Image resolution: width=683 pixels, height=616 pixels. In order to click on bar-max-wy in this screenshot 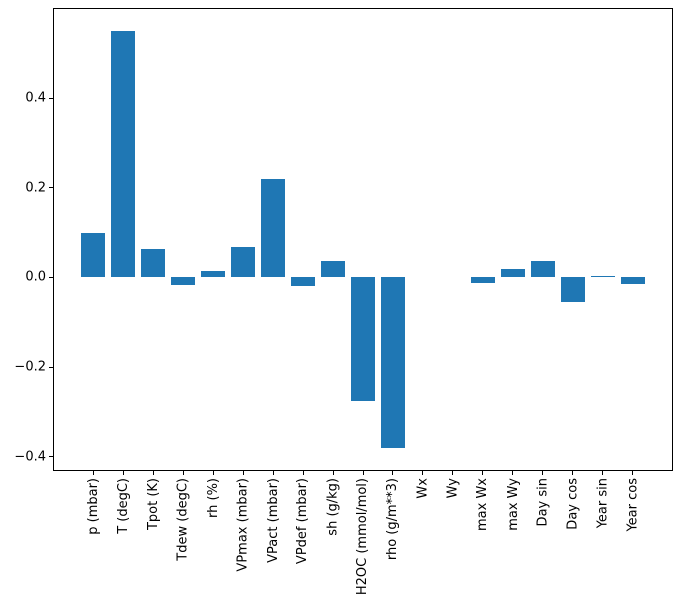, I will do `click(512, 273)`.